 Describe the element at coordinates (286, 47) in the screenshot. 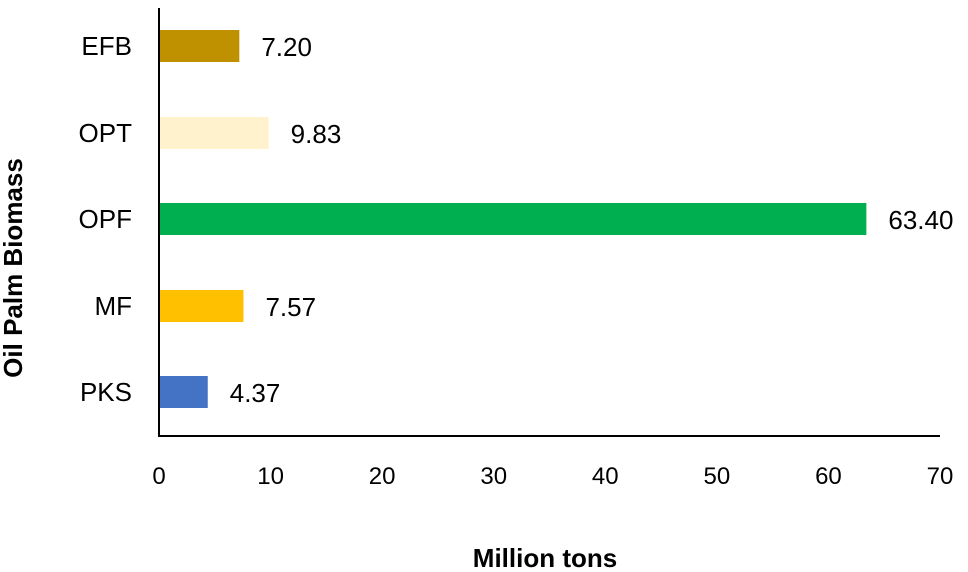

I see `value-label-efb: 7.20` at that location.